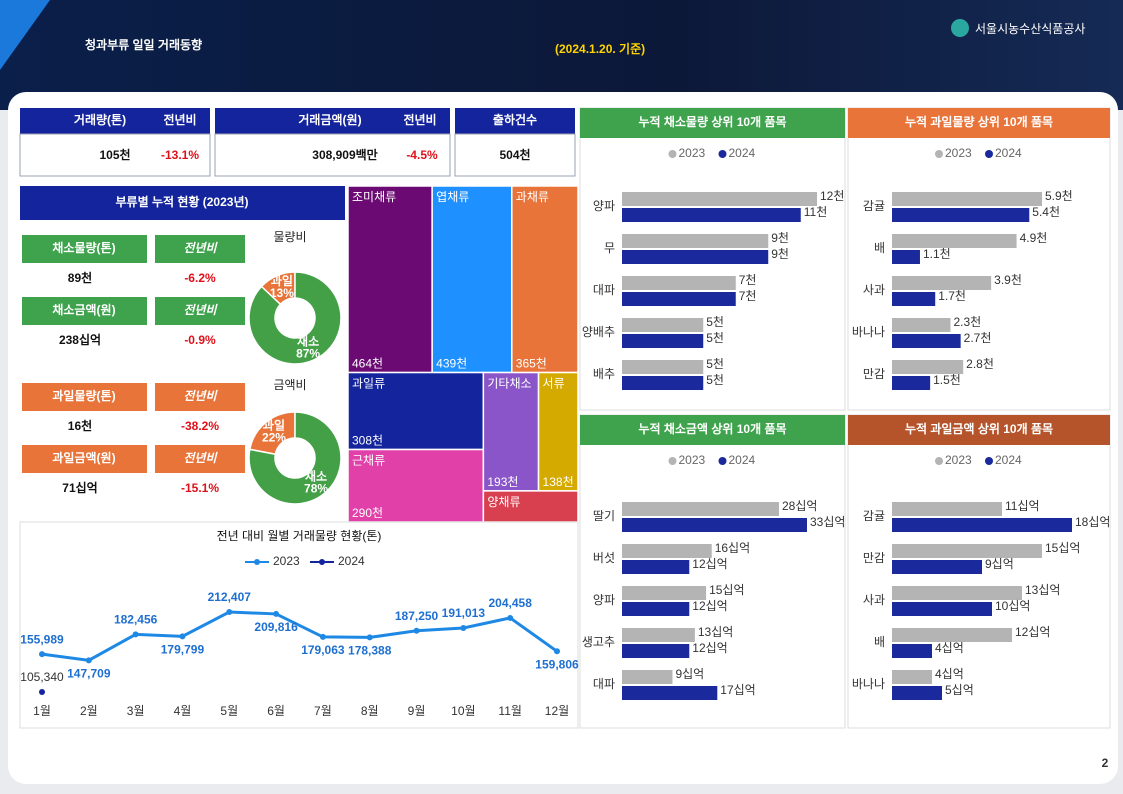 Image resolution: width=1123 pixels, height=794 pixels. I want to click on kpi-value: 504천, so click(514, 154).